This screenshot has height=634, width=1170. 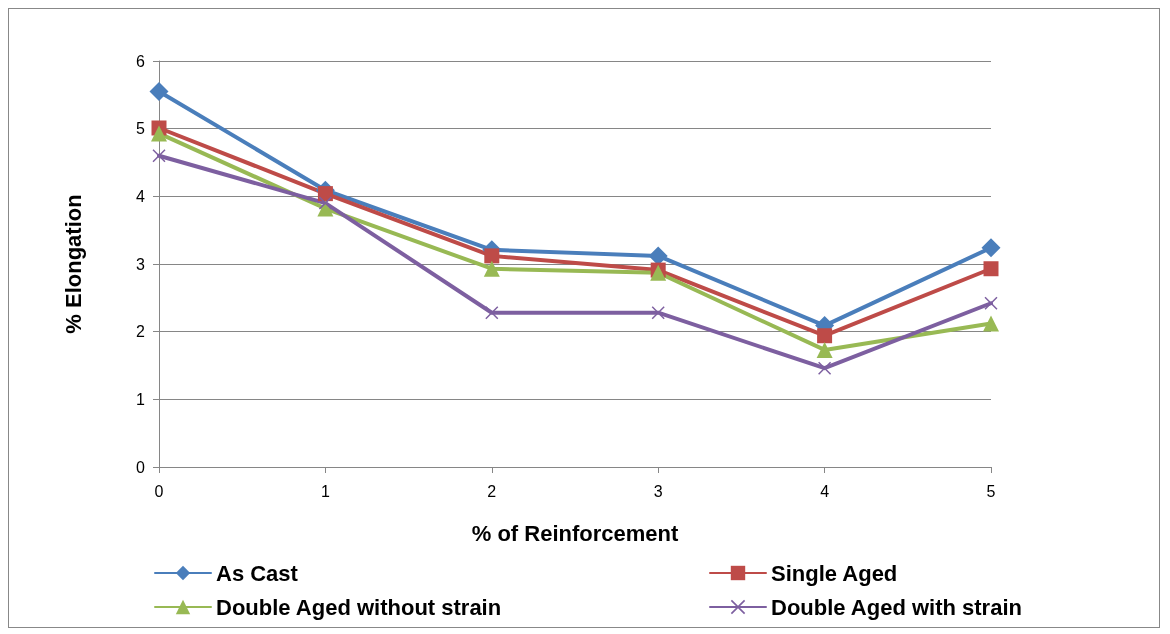 I want to click on legend-label: Double Aged with strain, so click(x=896, y=607).